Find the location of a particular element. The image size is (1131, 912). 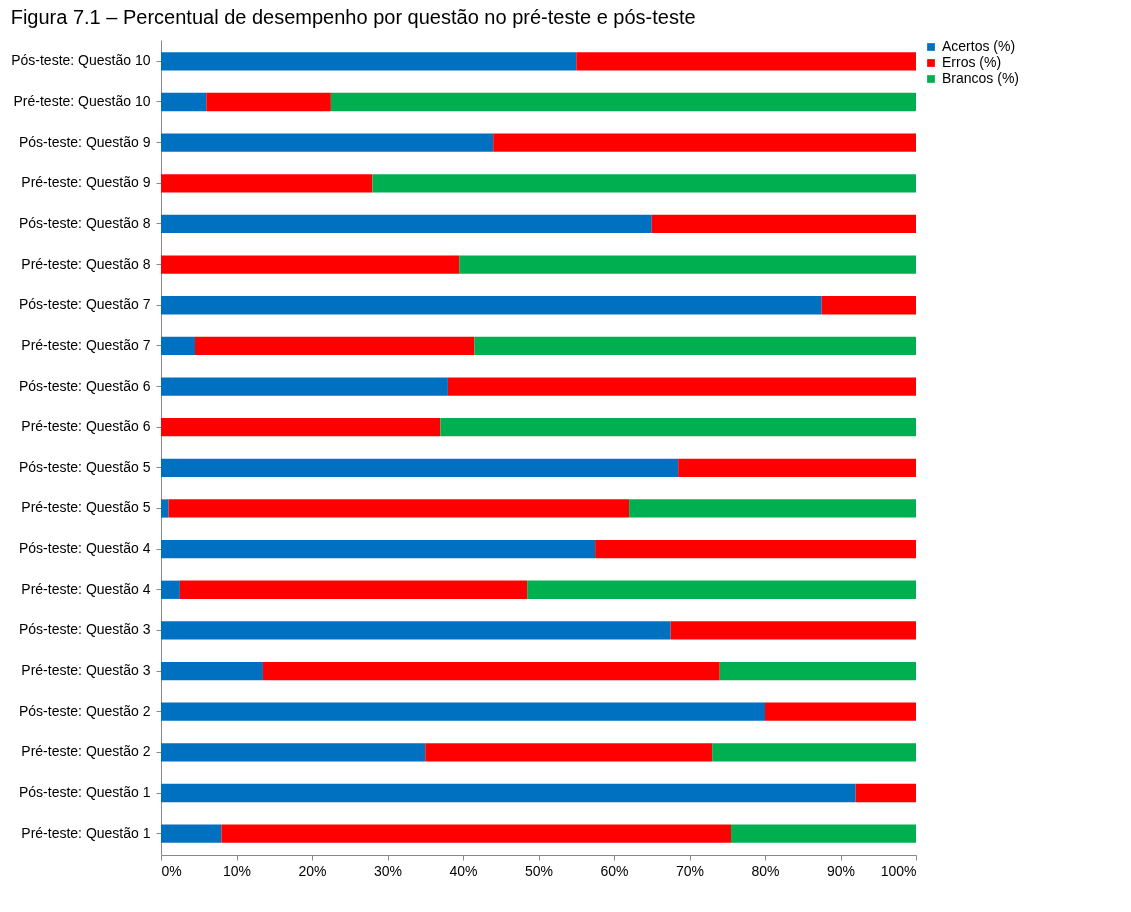

y-tick-label: Pré-teste: Questão 3 is located at coordinates (86, 670).